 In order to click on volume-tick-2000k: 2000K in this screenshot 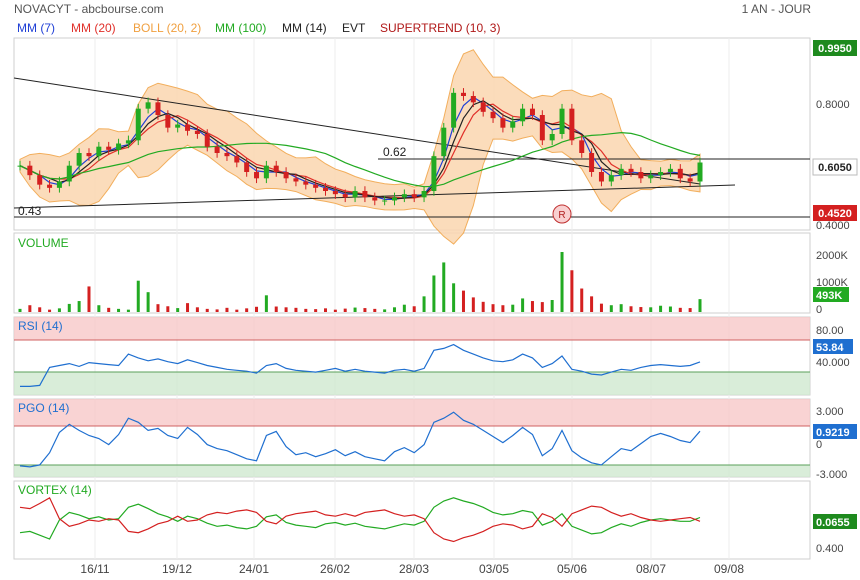, I will do `click(832, 256)`.